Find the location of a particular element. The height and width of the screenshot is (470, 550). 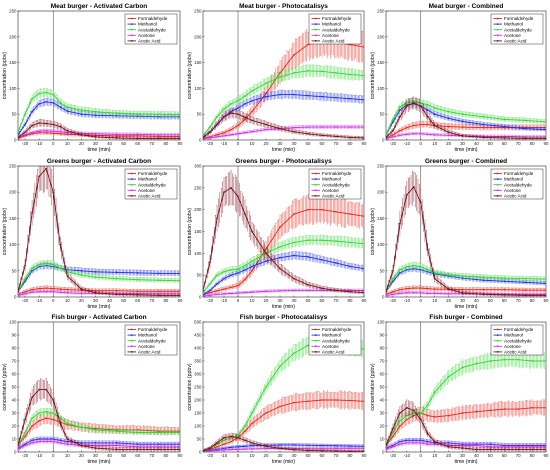

series-acetaldehyde is located at coordinates (99, 110).